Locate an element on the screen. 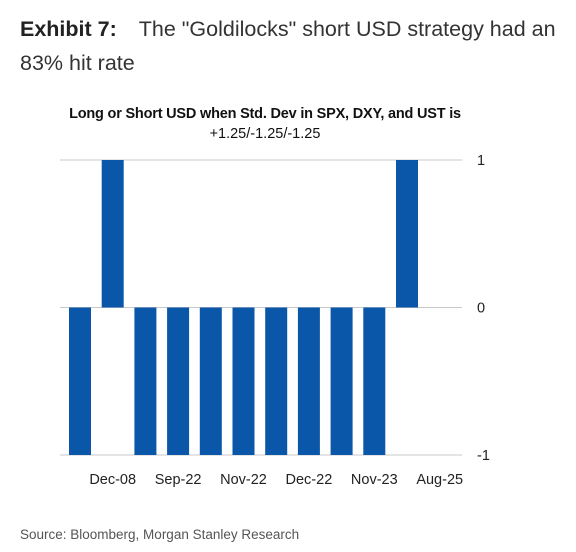 Image resolution: width=576 pixels, height=552 pixels. x-tick-label: Nov-22 is located at coordinates (243, 480).